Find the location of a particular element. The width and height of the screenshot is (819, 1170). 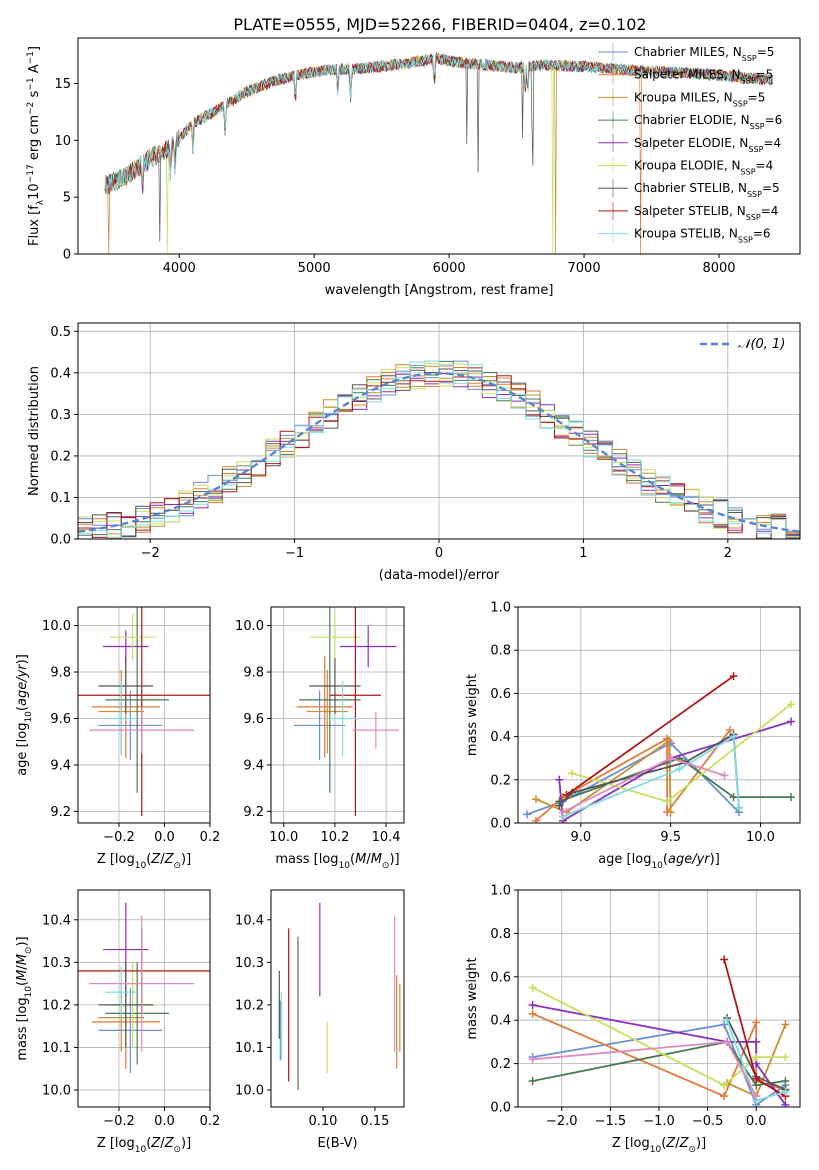

x-tick-label: 0.15 is located at coordinates (374, 1121).